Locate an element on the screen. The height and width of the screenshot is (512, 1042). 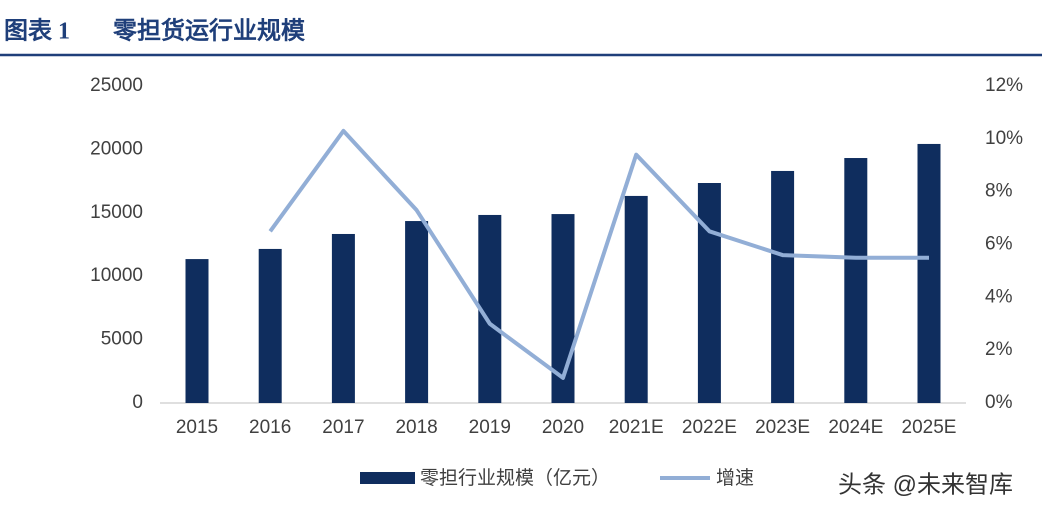
y2-tick-label: 12% is located at coordinates (1004, 85).